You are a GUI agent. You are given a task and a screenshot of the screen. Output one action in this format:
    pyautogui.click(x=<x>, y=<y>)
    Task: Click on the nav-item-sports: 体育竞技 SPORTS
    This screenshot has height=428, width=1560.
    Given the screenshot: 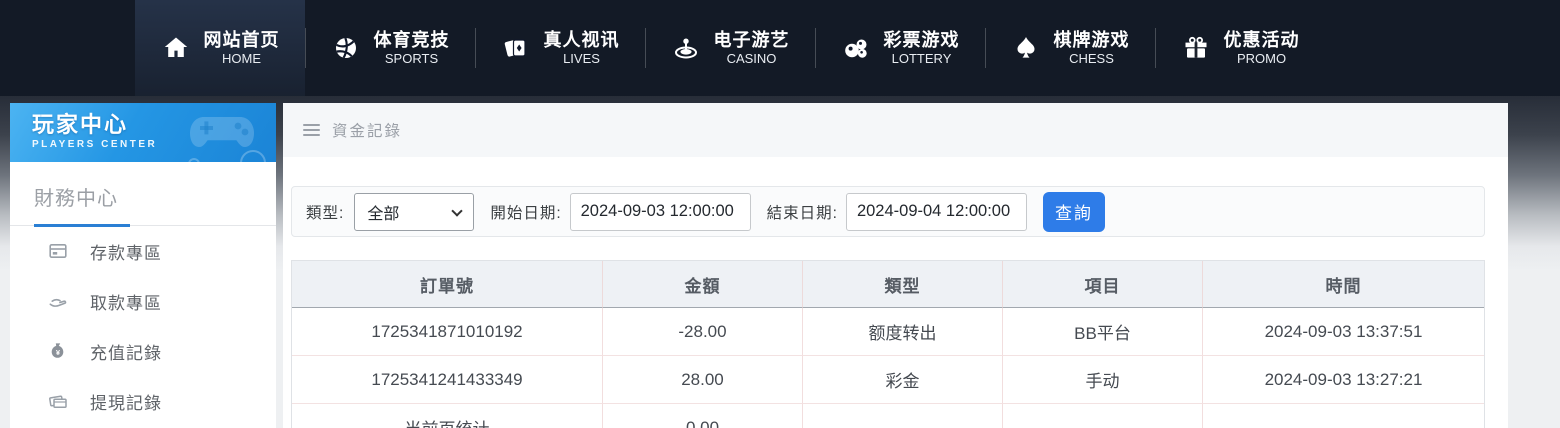 What is the action you would take?
    pyautogui.click(x=390, y=48)
    